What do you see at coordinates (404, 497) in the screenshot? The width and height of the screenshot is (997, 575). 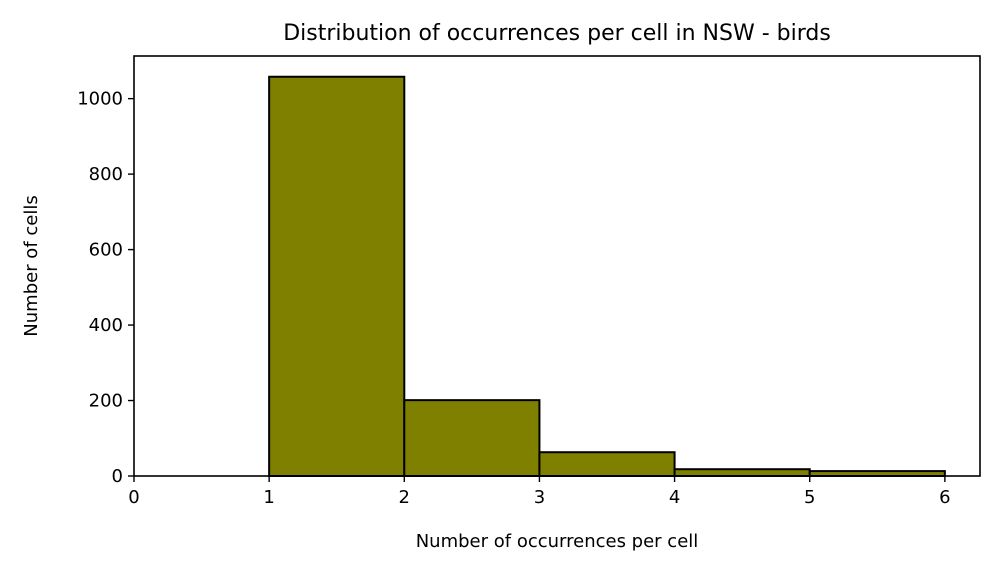 I see `x-tick-label: 2` at bounding box center [404, 497].